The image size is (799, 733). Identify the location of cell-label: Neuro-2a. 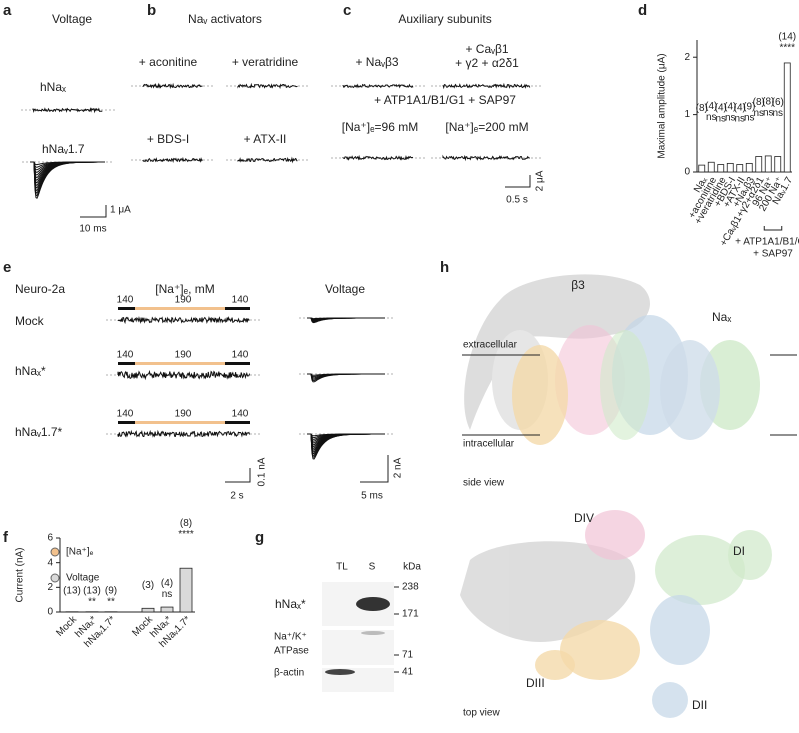
(40, 289).